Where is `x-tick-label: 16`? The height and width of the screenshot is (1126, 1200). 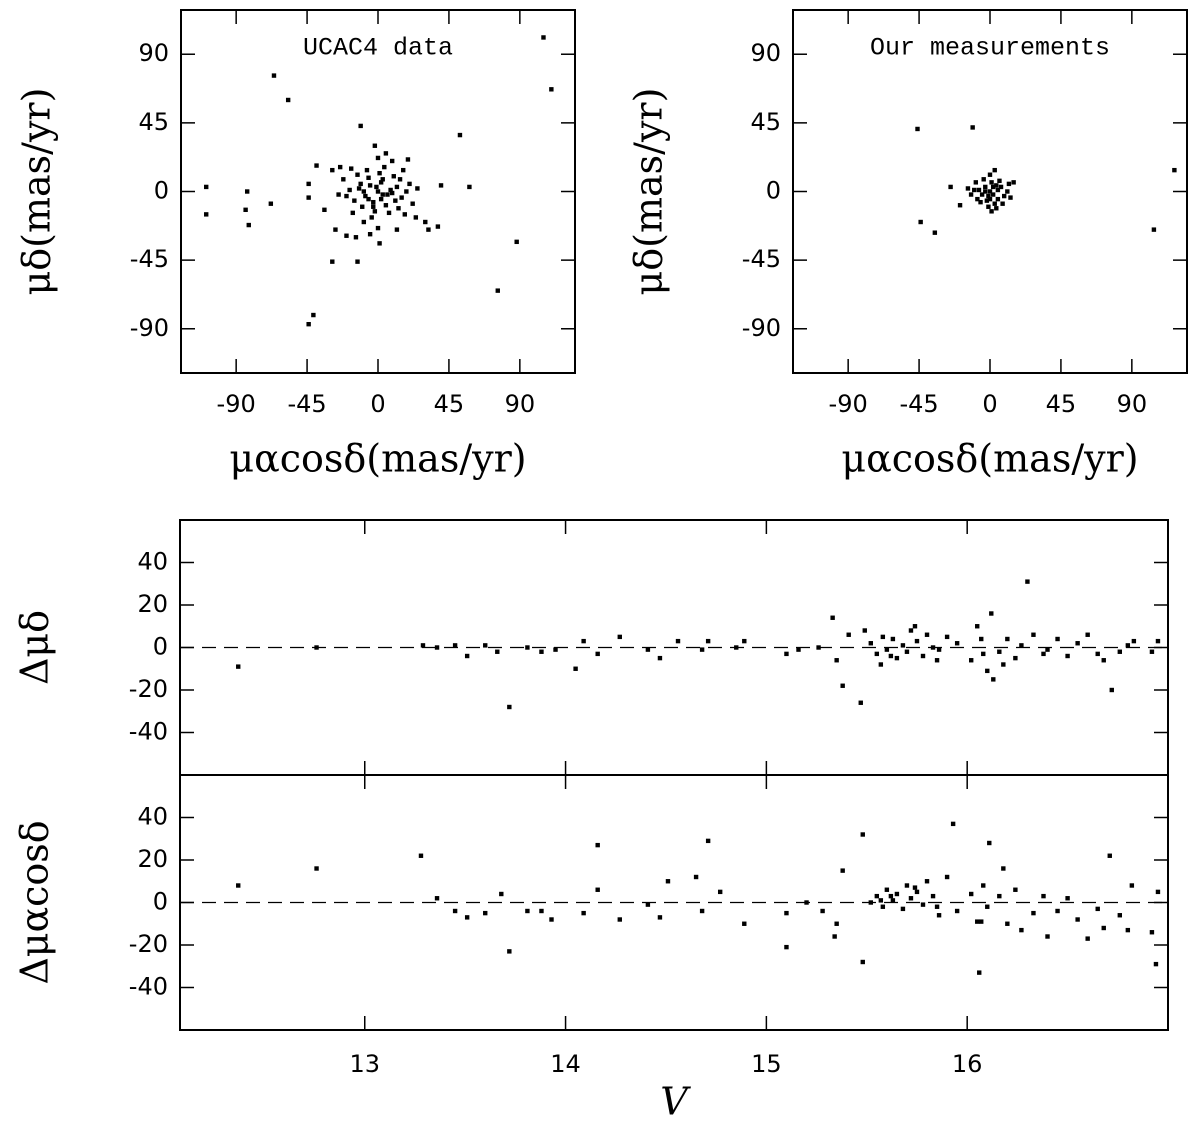
x-tick-label: 16 is located at coordinates (967, 1064).